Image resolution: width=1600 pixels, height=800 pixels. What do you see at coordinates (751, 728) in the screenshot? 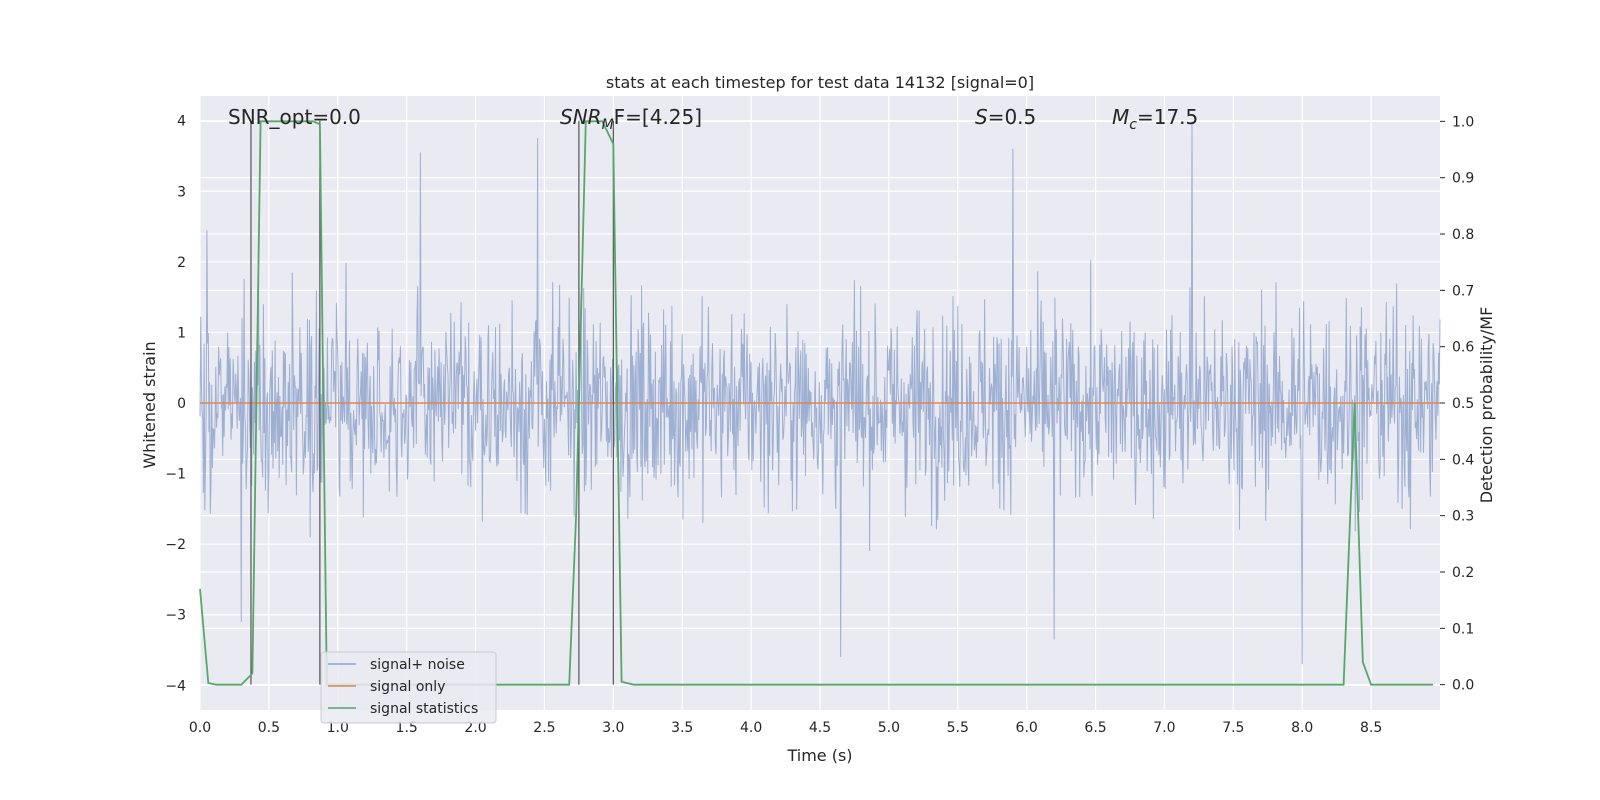
I see `x-tick-label: 4.0` at bounding box center [751, 728].